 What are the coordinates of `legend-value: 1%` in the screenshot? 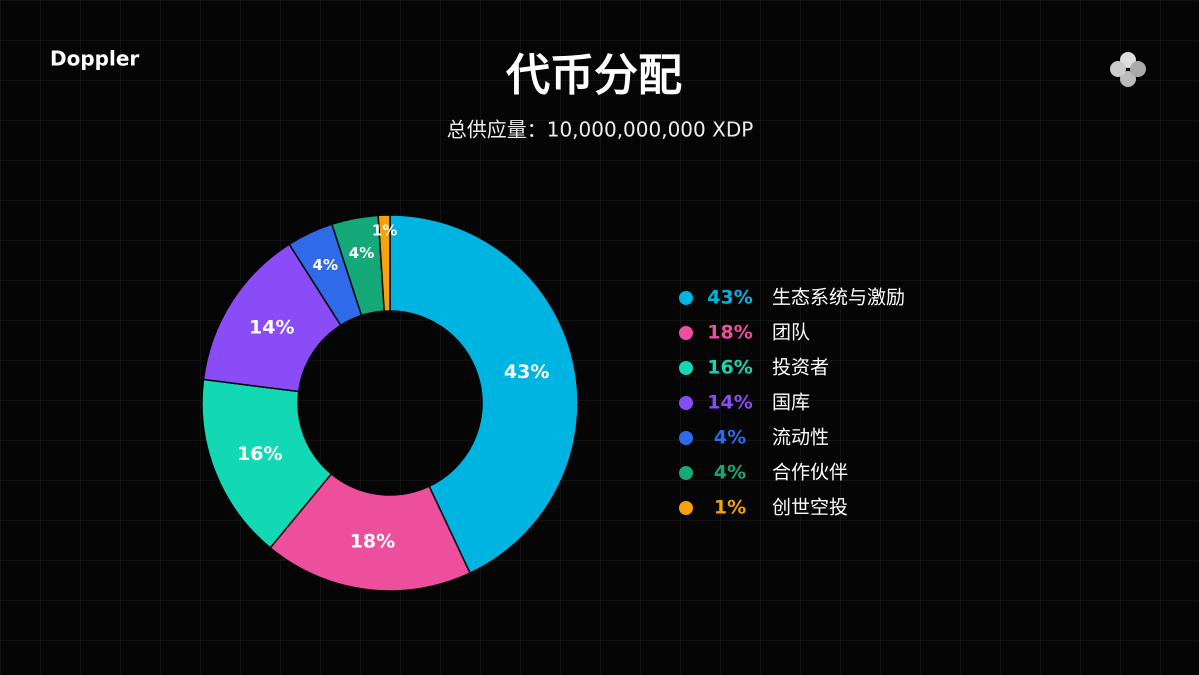 It's located at (730, 508).